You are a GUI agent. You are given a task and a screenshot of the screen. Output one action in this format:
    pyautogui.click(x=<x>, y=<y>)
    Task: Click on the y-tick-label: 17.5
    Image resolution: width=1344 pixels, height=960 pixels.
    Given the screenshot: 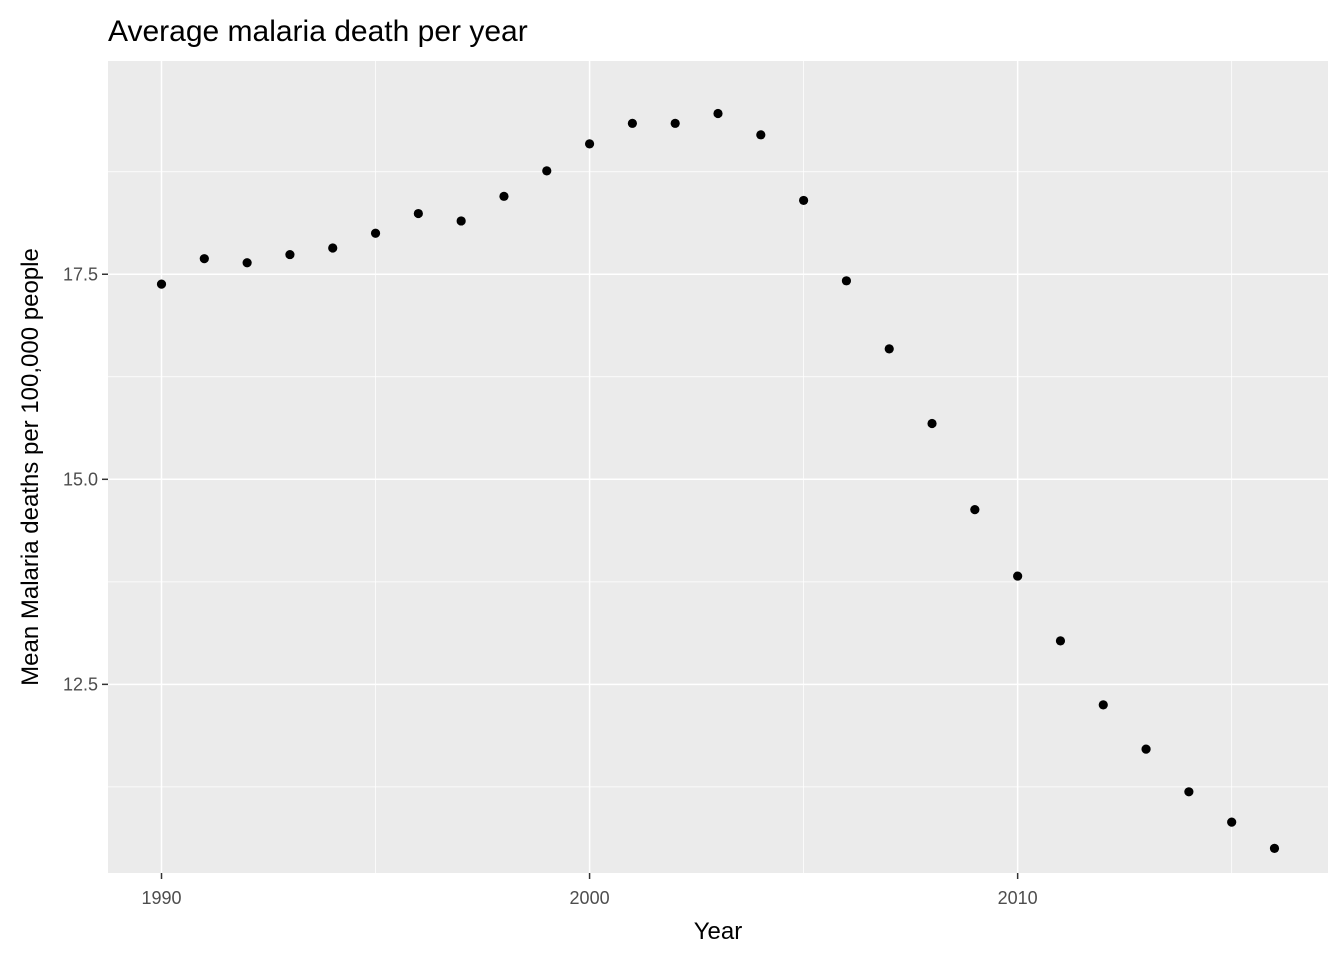 What is the action you would take?
    pyautogui.click(x=80, y=274)
    